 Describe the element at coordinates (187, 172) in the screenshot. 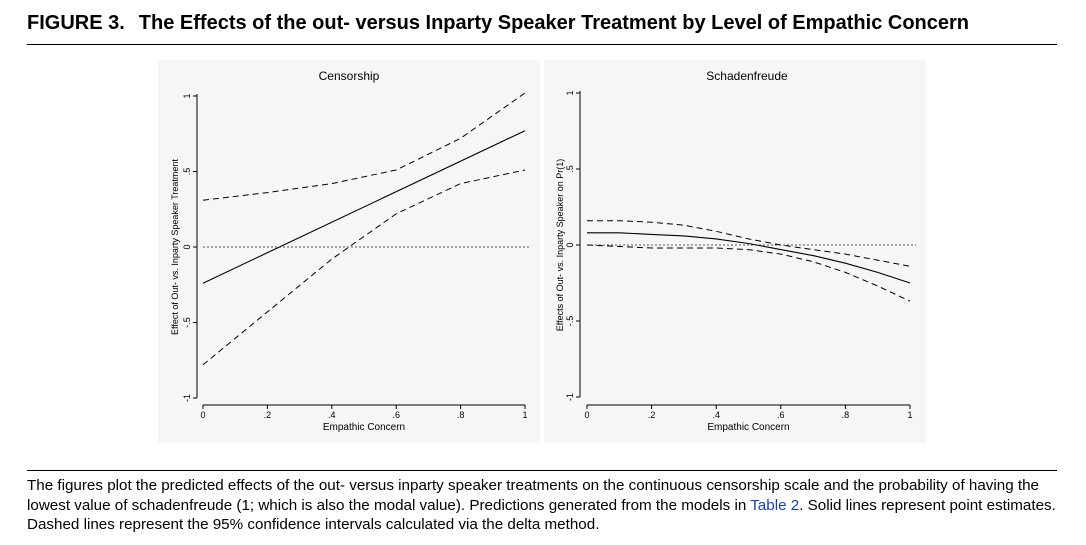

I see `censorship-y-tick-label: .5` at that location.